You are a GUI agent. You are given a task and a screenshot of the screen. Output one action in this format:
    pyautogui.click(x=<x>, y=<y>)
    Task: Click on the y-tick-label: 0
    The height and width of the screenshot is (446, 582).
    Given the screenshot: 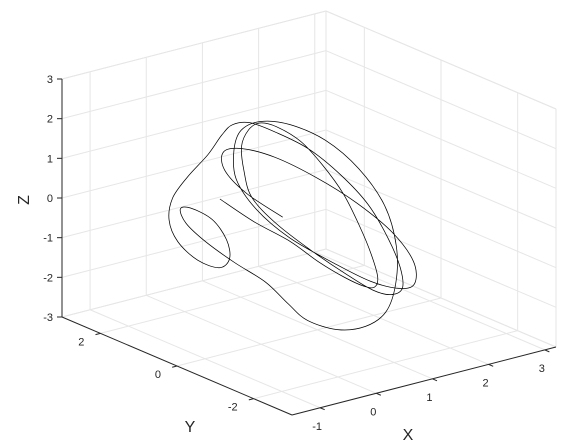 What is the action you would take?
    pyautogui.click(x=158, y=375)
    